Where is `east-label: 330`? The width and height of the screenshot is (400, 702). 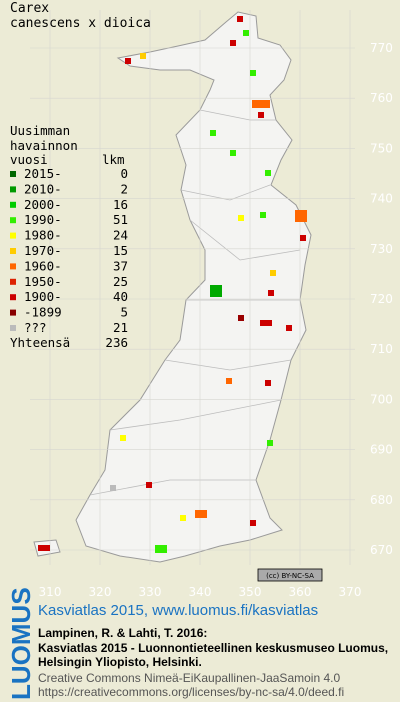 east-label: 330 is located at coordinates (150, 592).